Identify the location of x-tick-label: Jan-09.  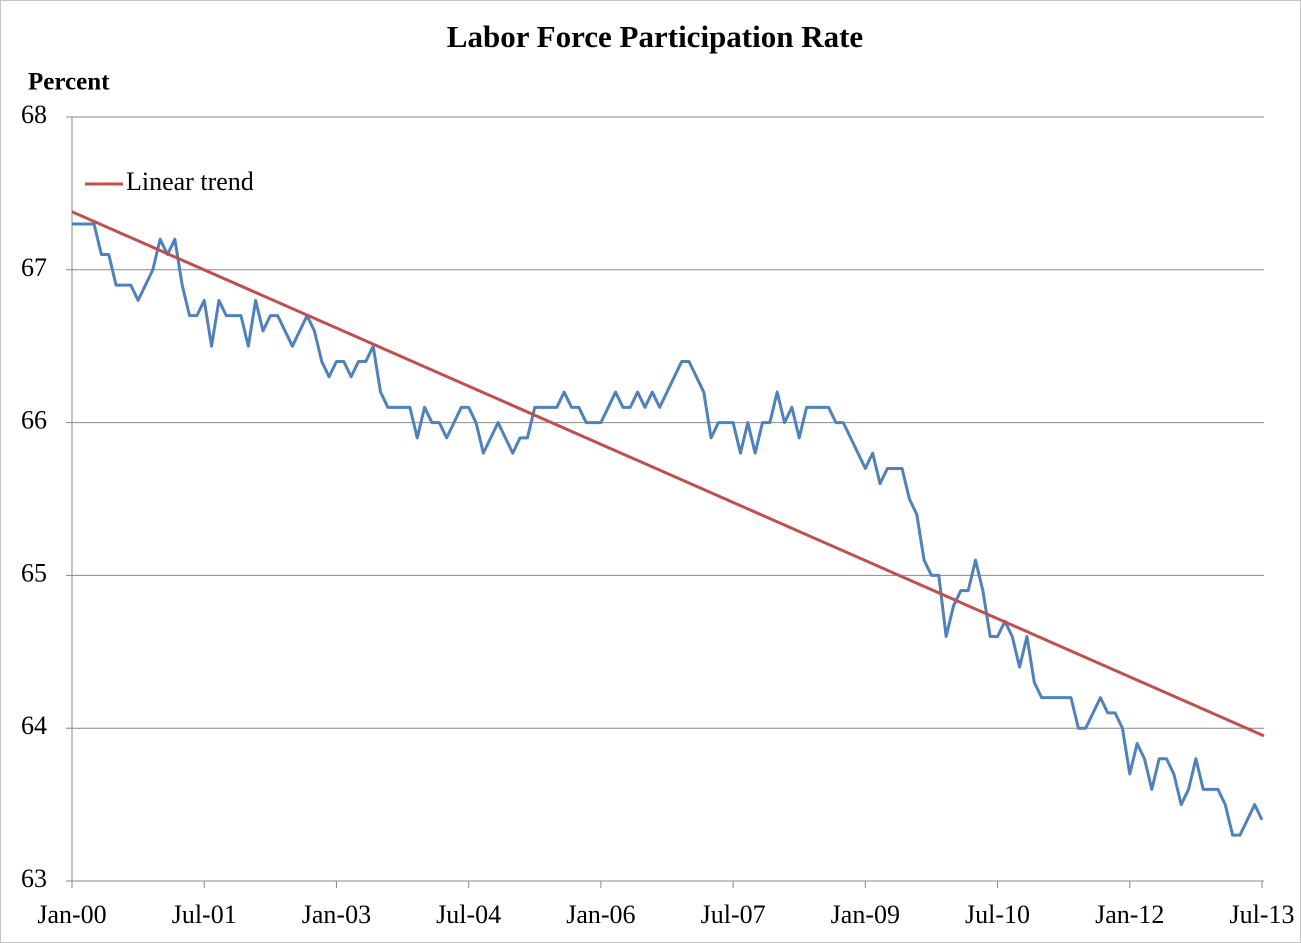
(865, 914).